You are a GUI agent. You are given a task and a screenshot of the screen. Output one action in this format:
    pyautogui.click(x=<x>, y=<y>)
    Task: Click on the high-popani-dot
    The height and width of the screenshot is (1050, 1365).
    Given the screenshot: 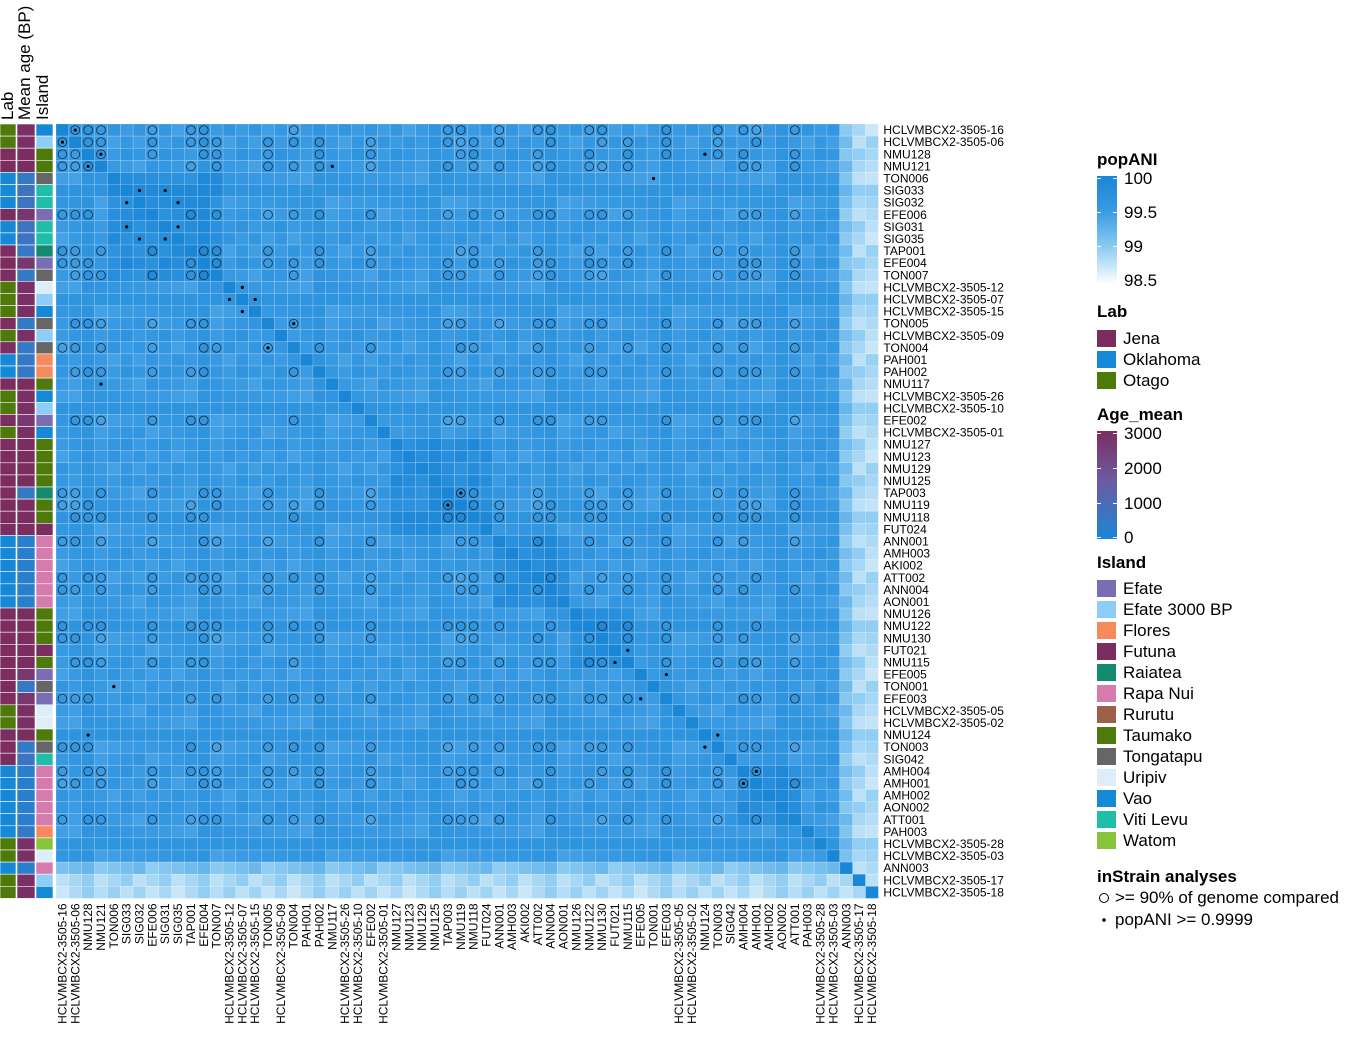 What is the action you would take?
    pyautogui.click(x=101, y=154)
    